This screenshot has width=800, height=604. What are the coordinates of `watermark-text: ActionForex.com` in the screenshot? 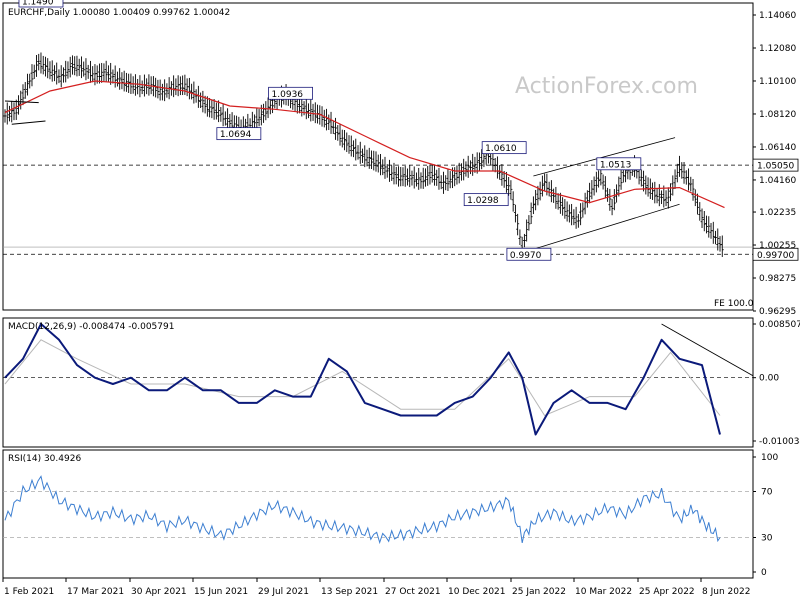 It's located at (606, 86).